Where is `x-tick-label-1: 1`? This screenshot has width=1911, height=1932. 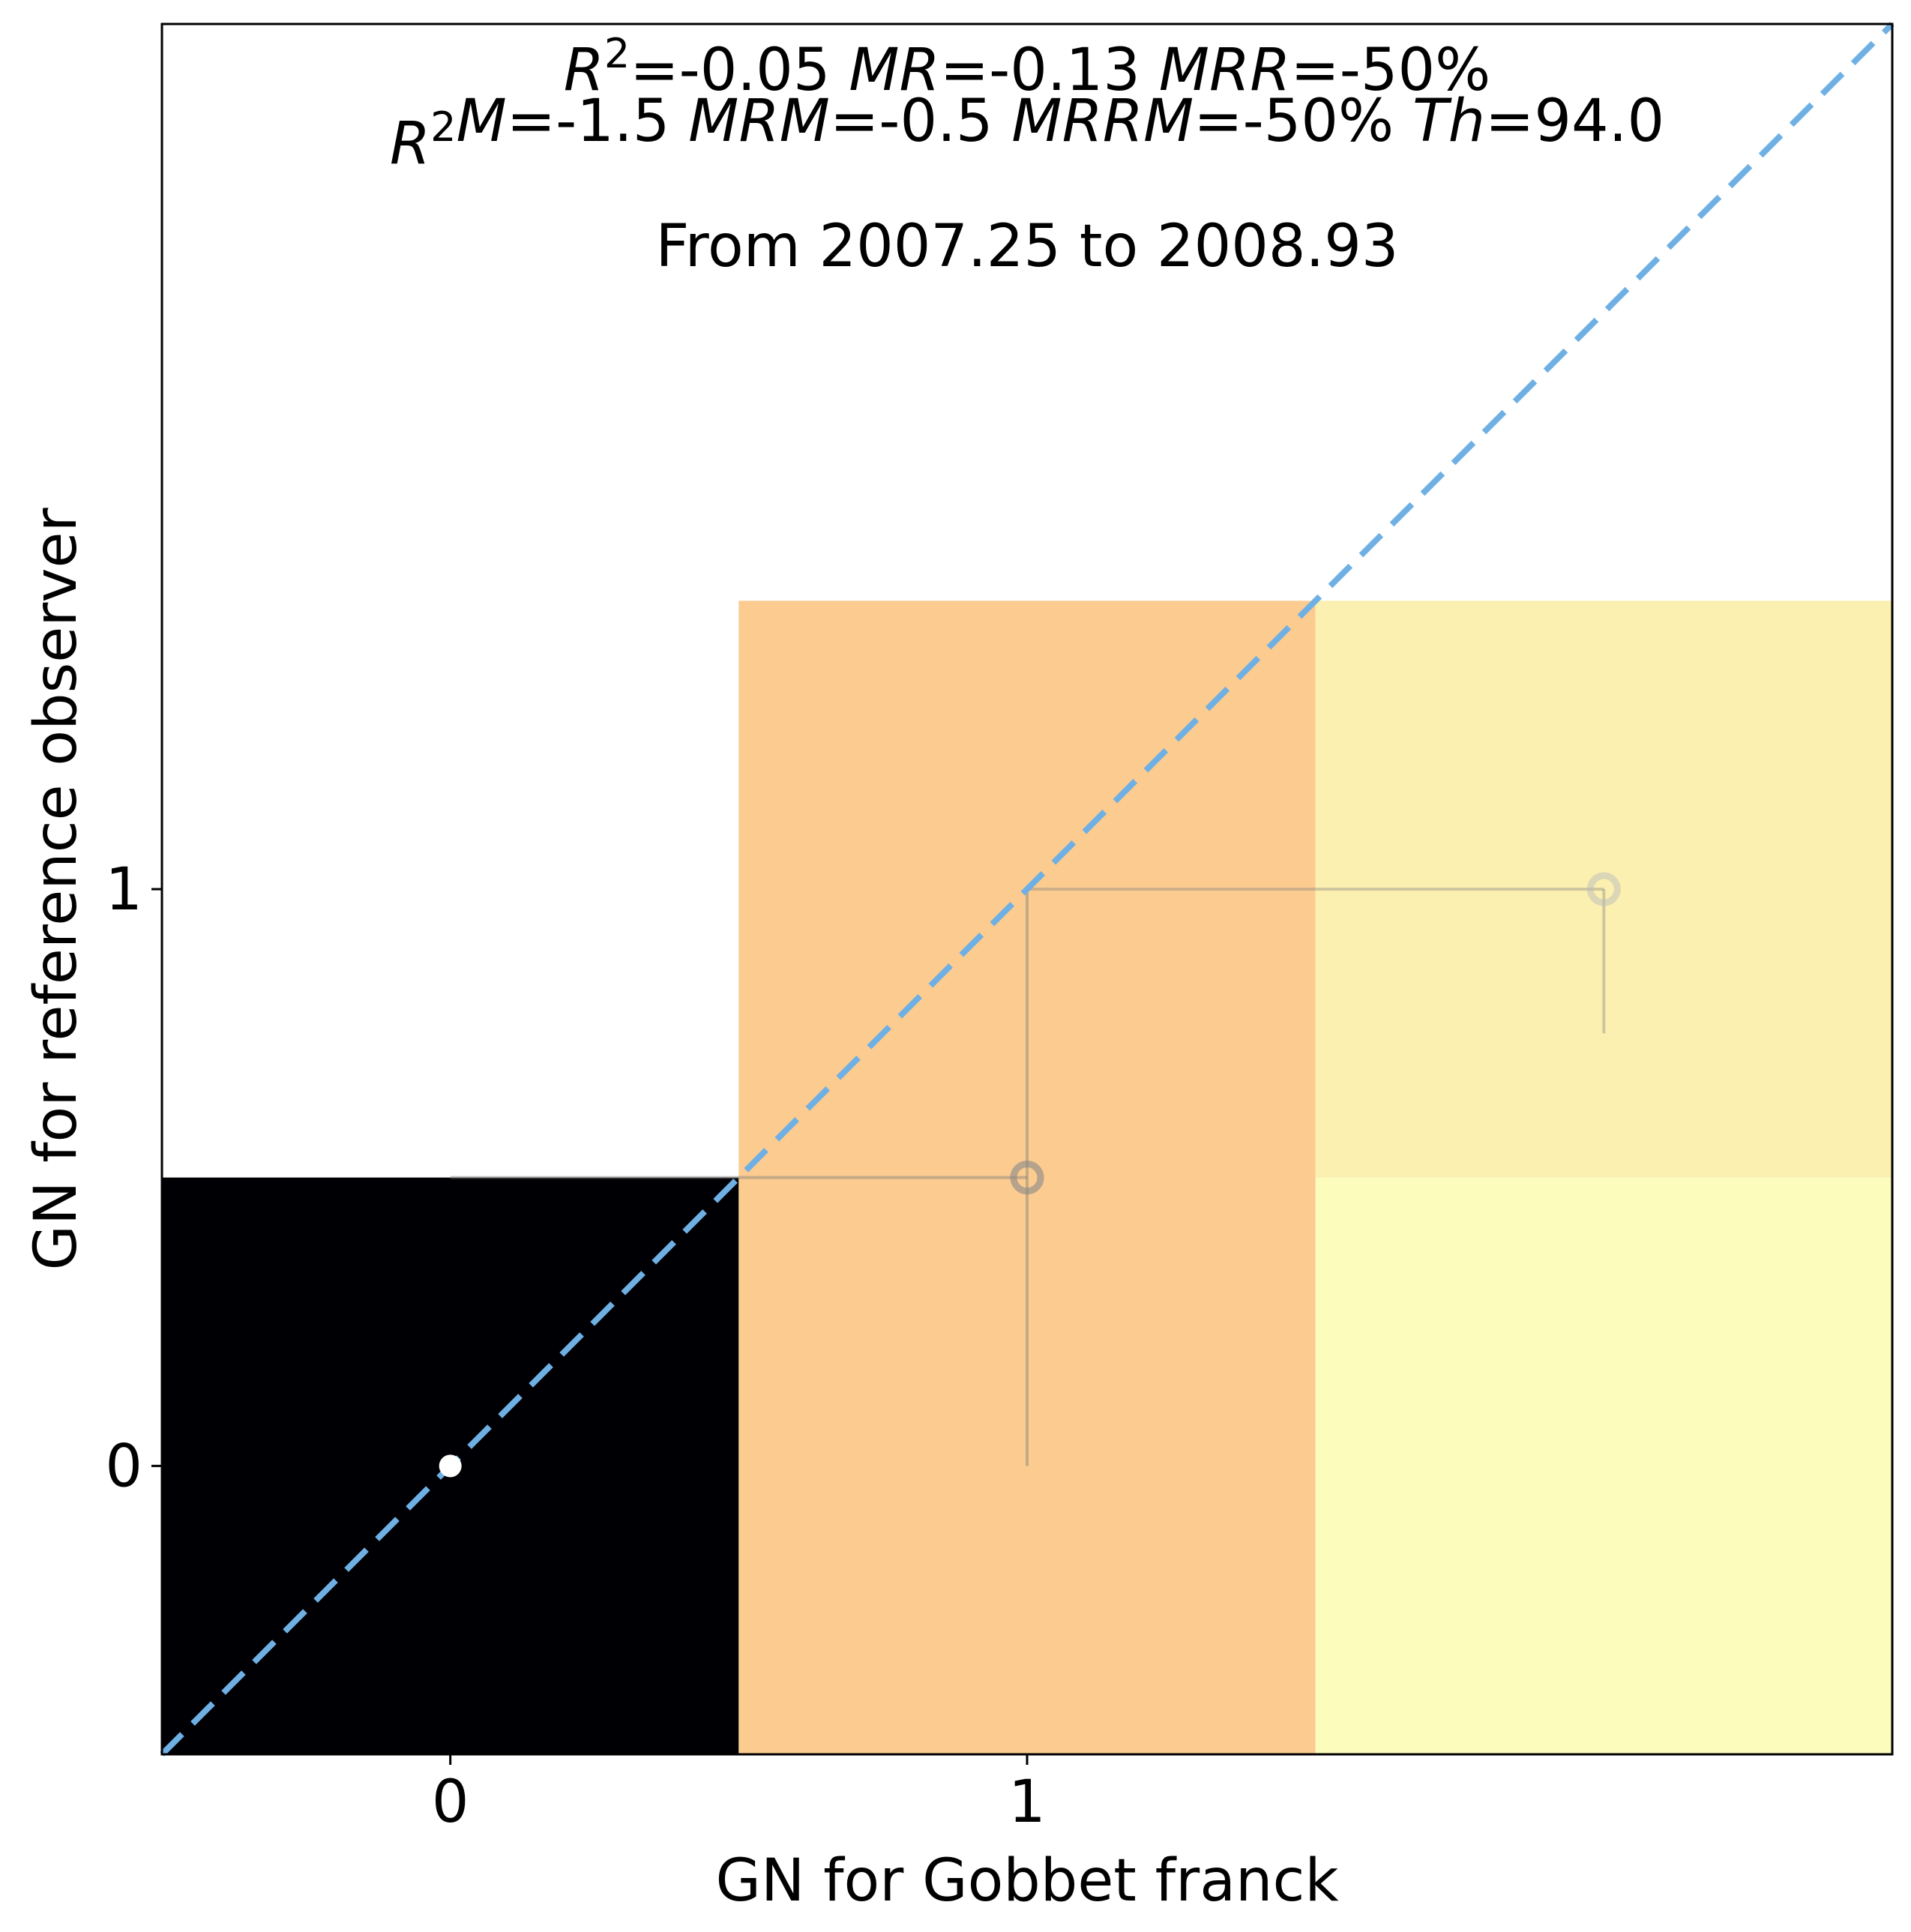
x-tick-label-1: 1 is located at coordinates (1027, 1802).